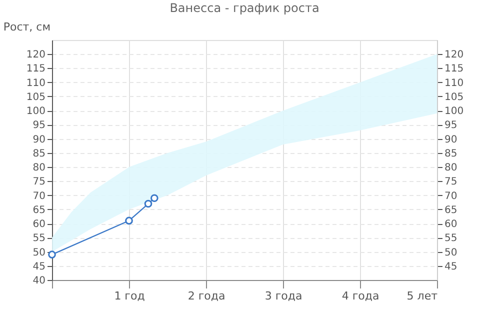  Describe the element at coordinates (454, 69) in the screenshot. I see `y2-tick-label: 115` at that location.